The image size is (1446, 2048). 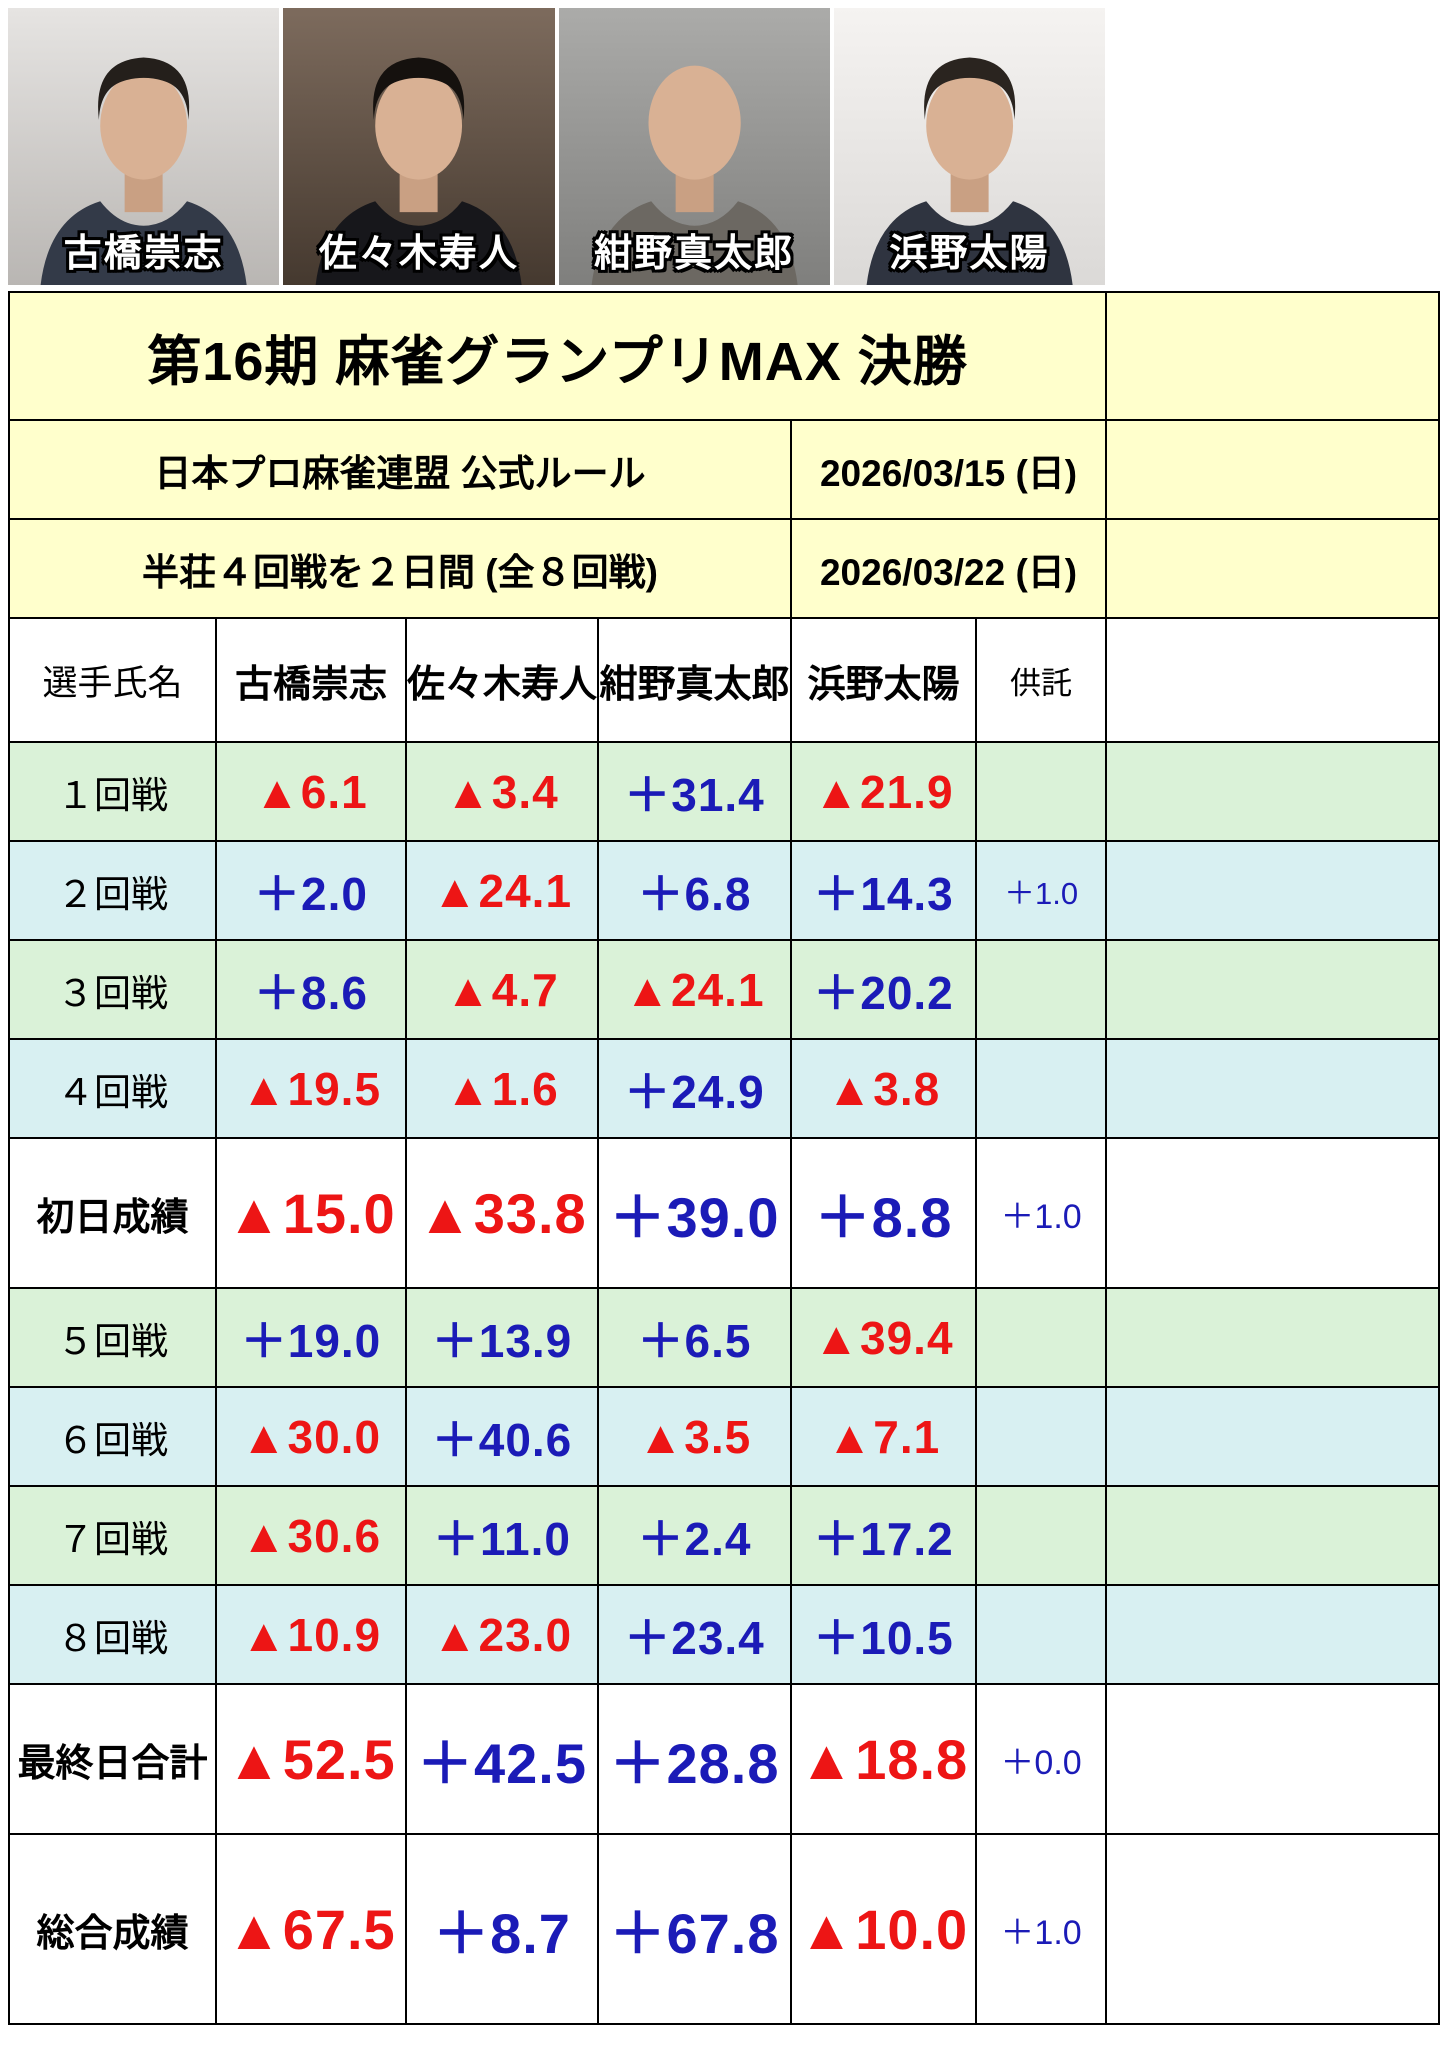 What do you see at coordinates (311, 1634) in the screenshot?
I see `score-cell: ▲10.9` at bounding box center [311, 1634].